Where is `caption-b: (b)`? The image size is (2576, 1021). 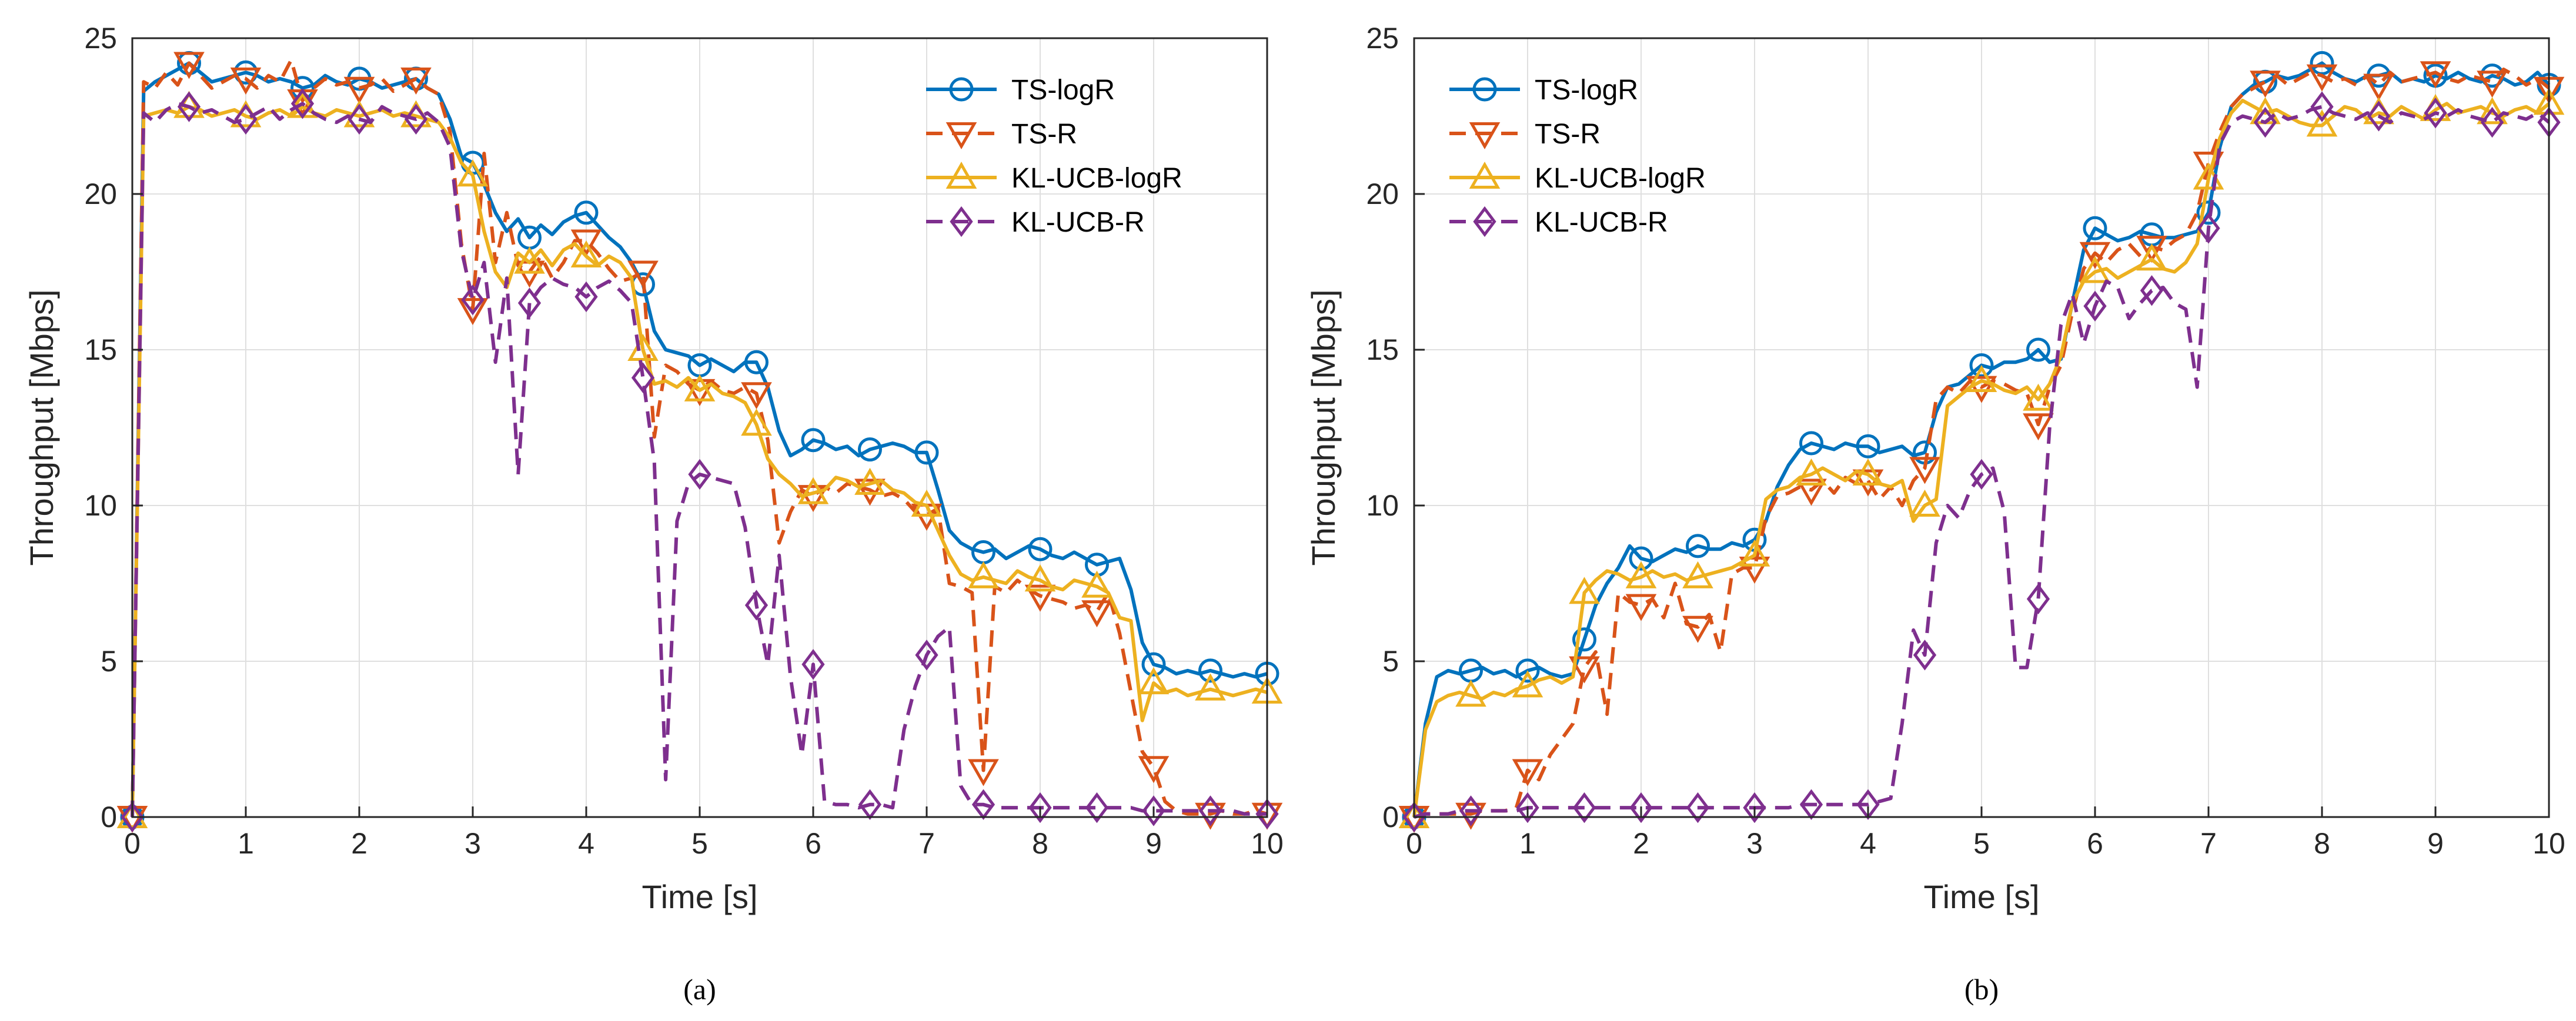 caption-b: (b) is located at coordinates (1981, 989).